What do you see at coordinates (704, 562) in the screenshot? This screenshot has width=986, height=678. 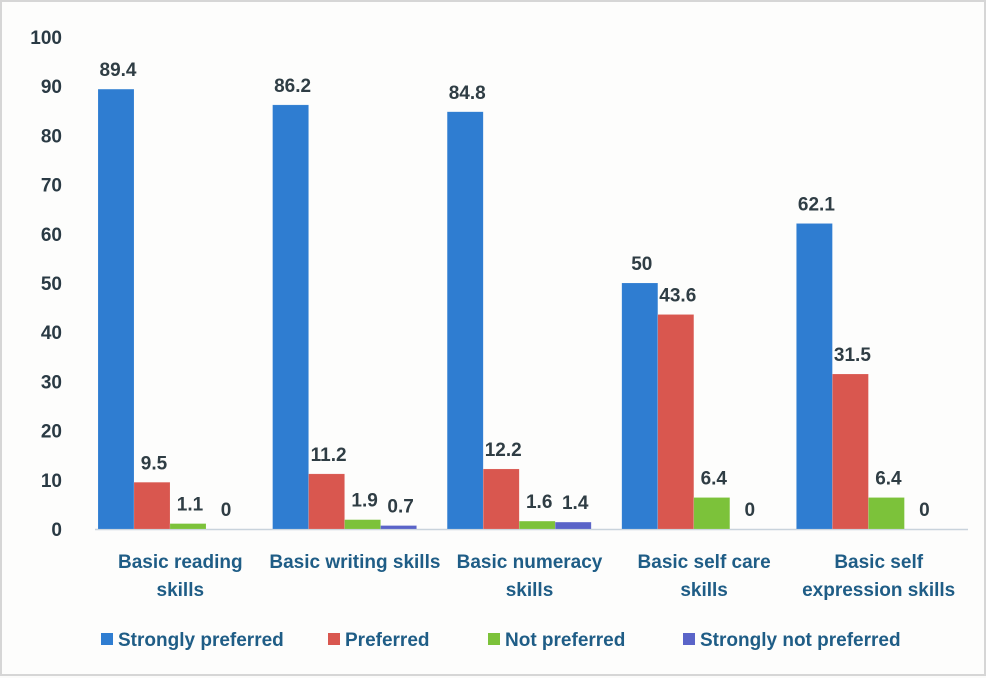 I see `category-label: Basic self care` at bounding box center [704, 562].